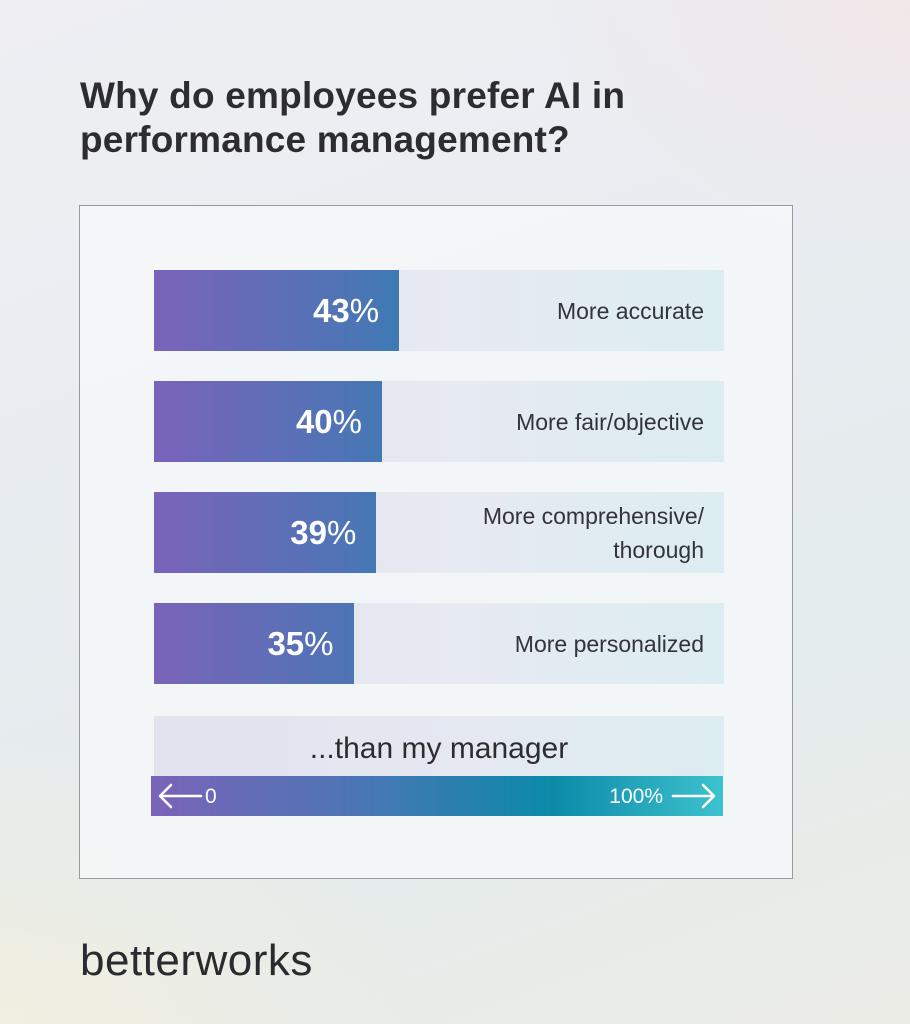  Describe the element at coordinates (211, 796) in the screenshot. I see `scale-min-label: 0` at that location.